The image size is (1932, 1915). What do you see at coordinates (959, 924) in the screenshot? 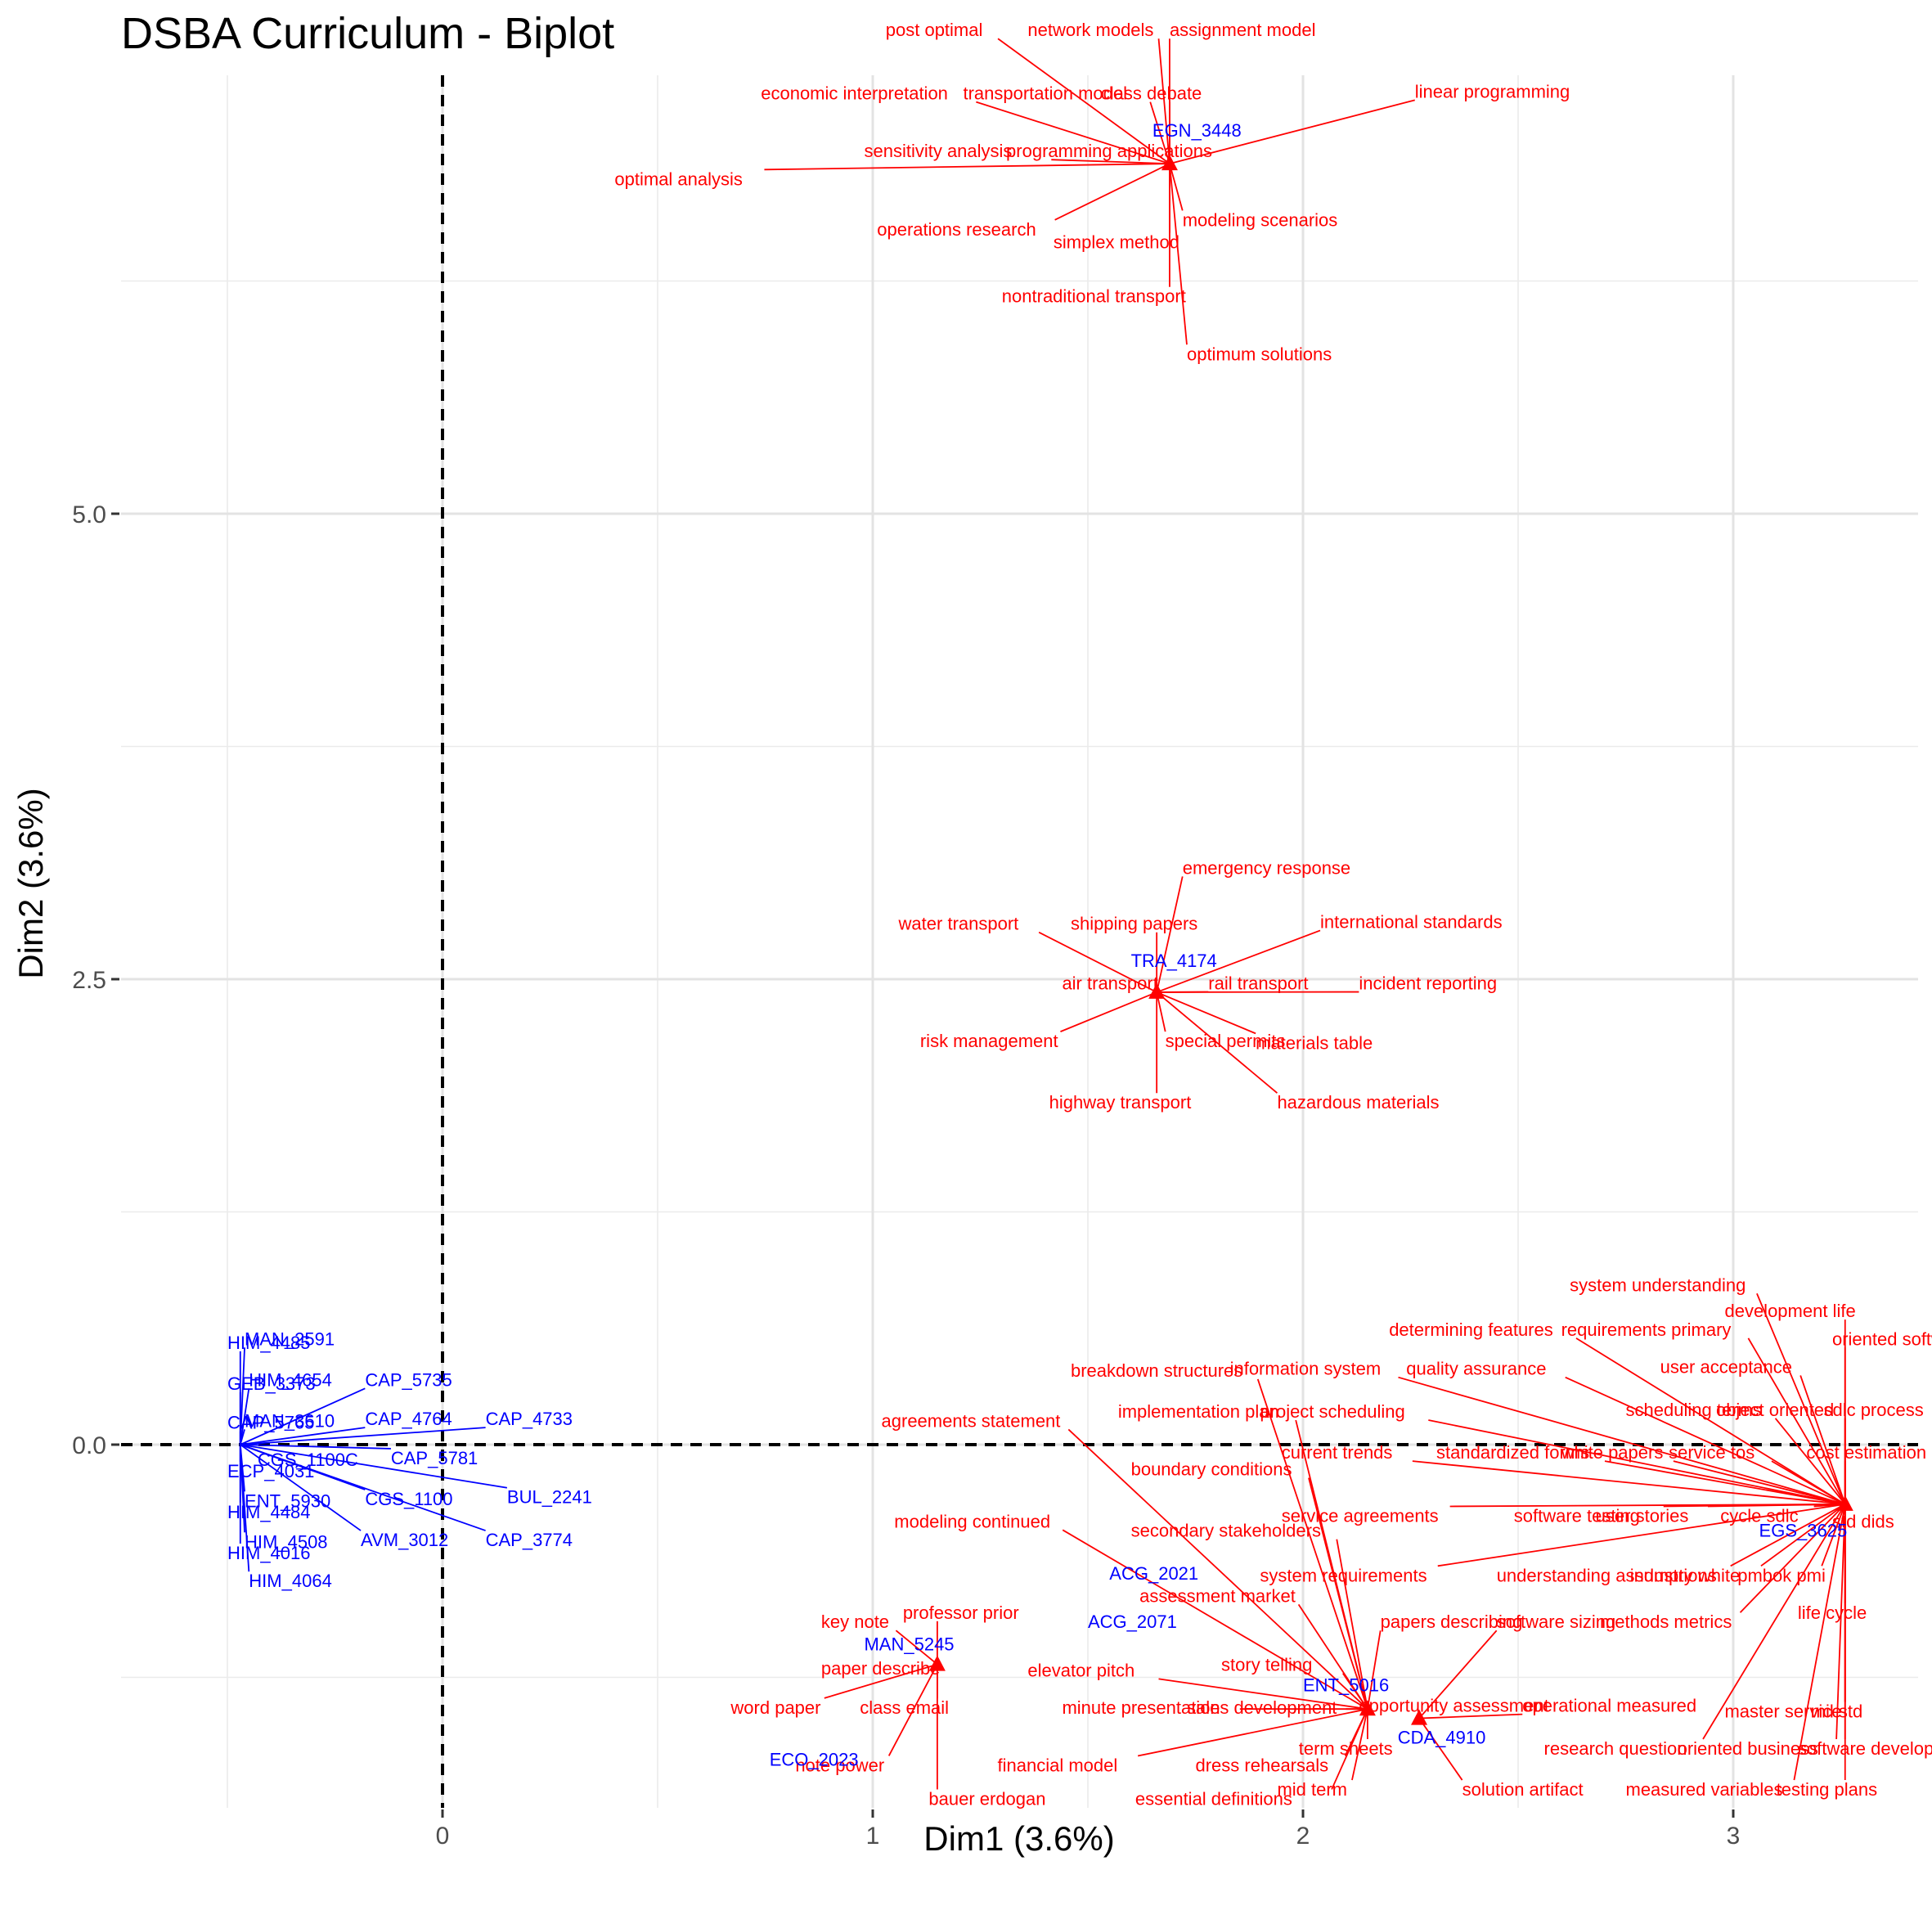
I see `term-label: water transport` at bounding box center [959, 924].